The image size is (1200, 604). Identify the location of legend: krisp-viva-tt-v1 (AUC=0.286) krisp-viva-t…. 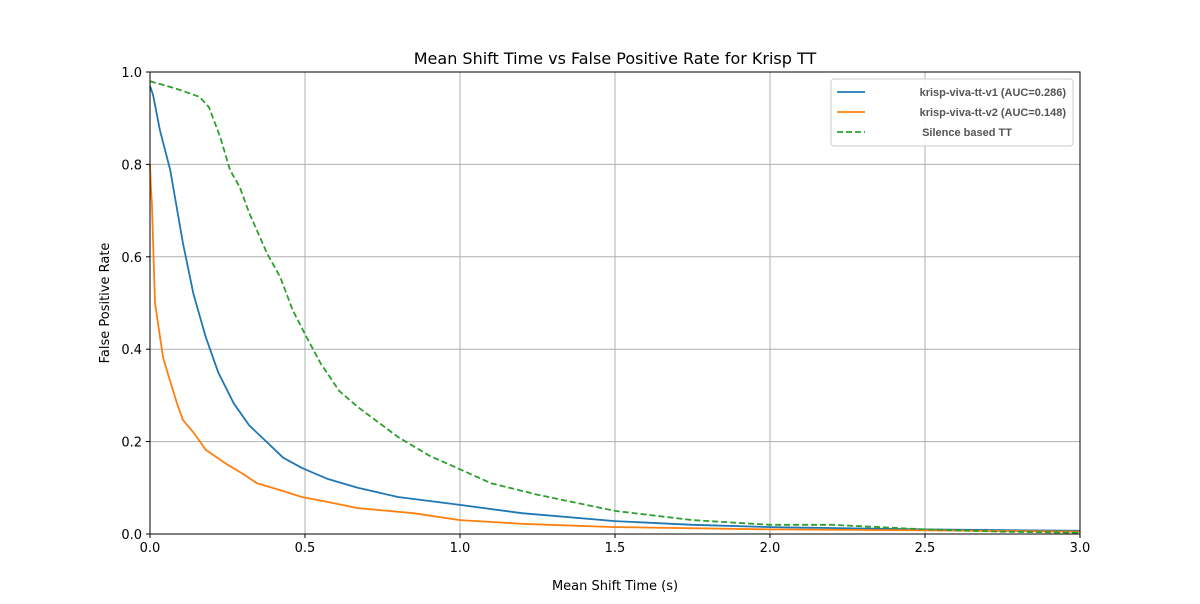
(952, 112).